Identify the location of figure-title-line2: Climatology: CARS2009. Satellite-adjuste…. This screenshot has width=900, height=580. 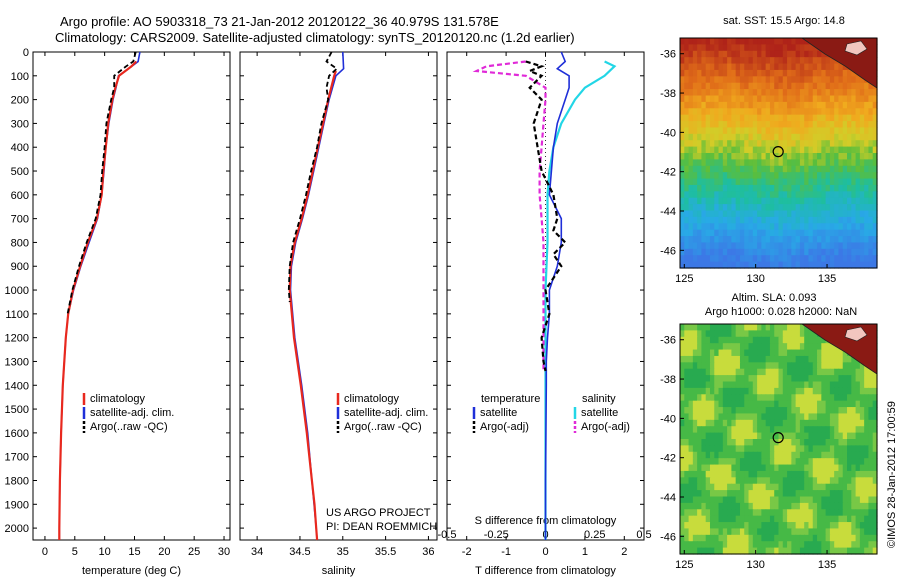
(315, 37).